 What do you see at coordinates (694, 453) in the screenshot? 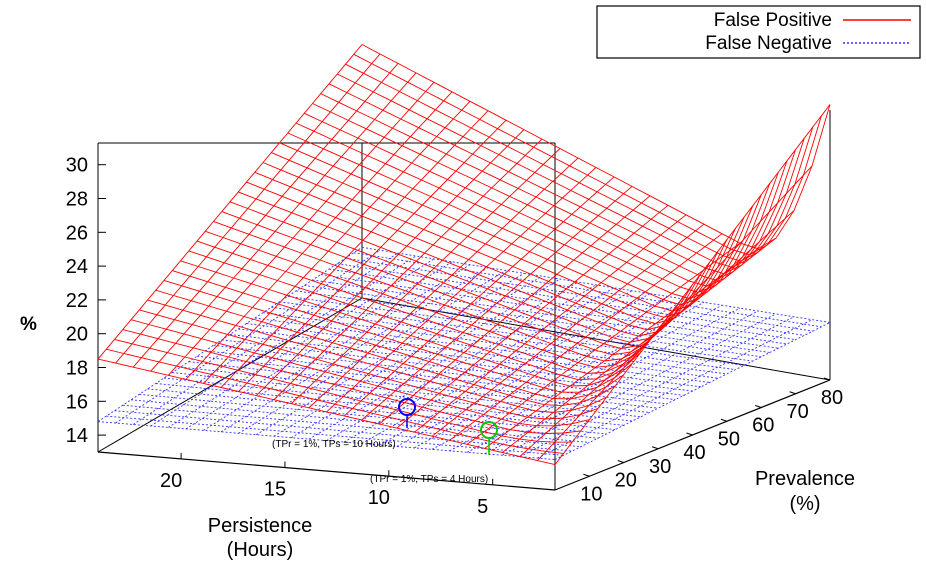
I see `prevalence-tick-label: 40` at bounding box center [694, 453].